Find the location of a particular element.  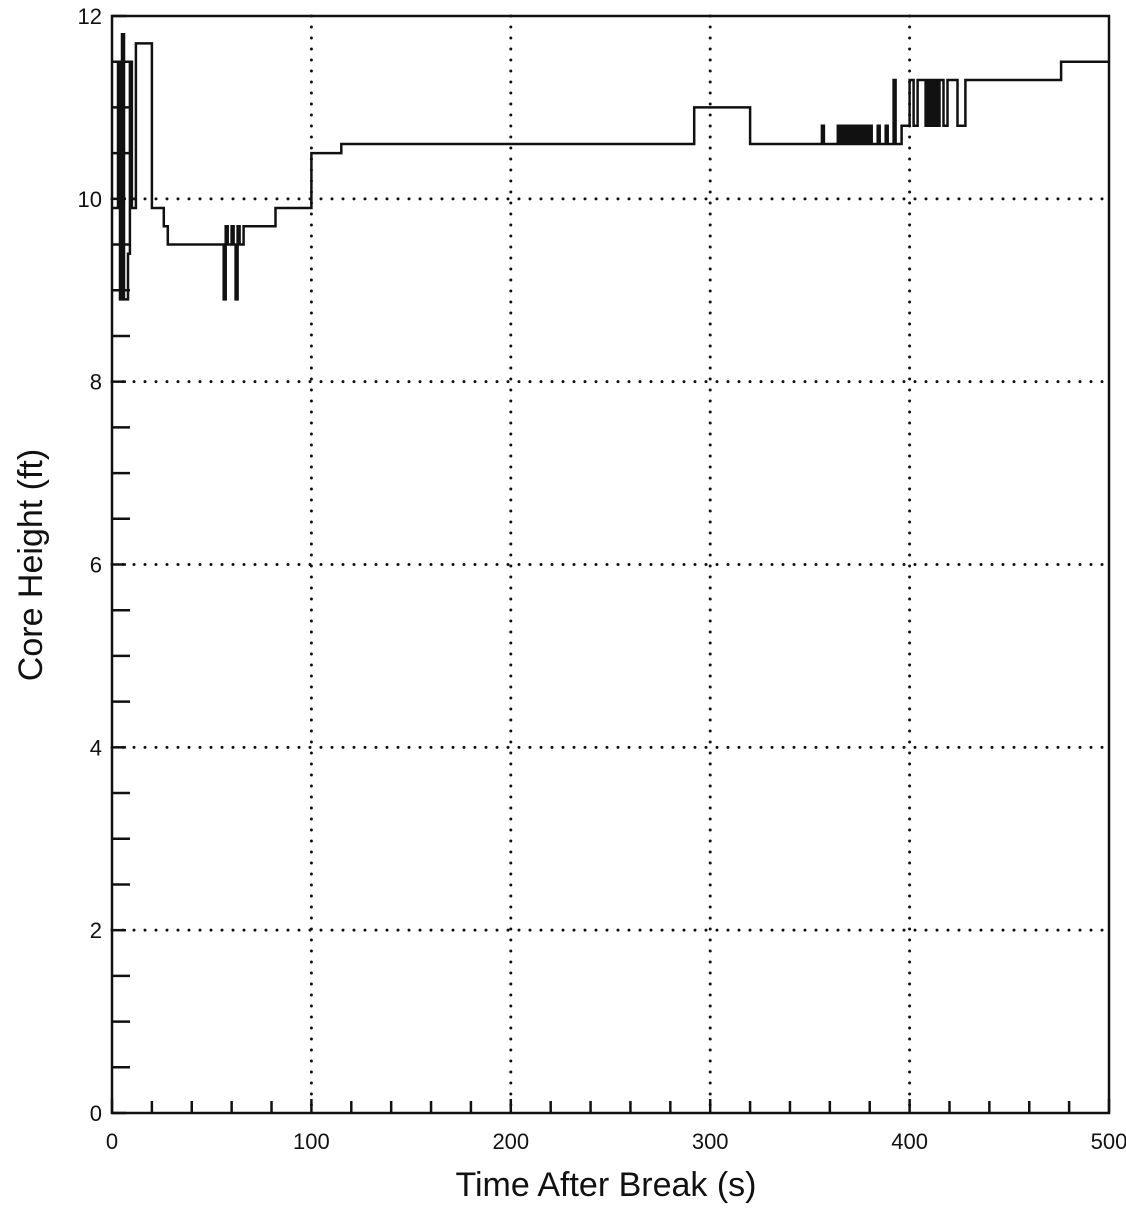

x-tick-label: 100 is located at coordinates (311, 1141).